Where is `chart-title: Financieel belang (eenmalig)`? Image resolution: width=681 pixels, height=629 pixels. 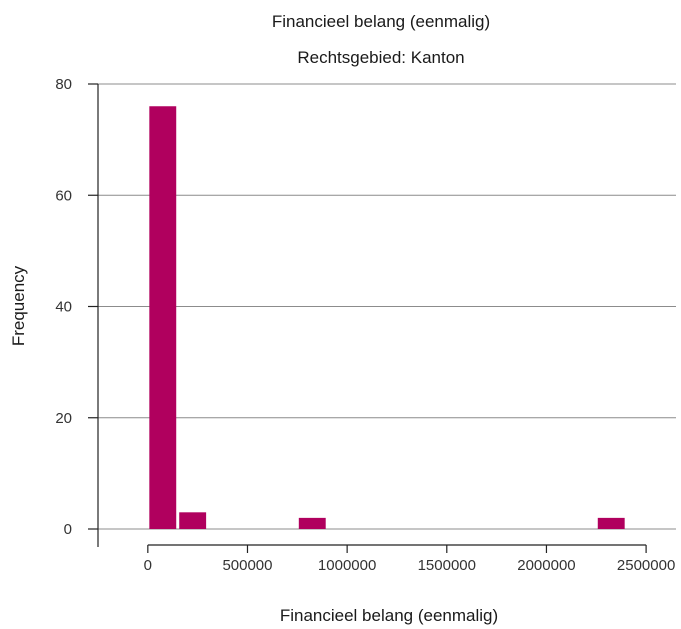 chart-title: Financieel belang (eenmalig) is located at coordinates (381, 21).